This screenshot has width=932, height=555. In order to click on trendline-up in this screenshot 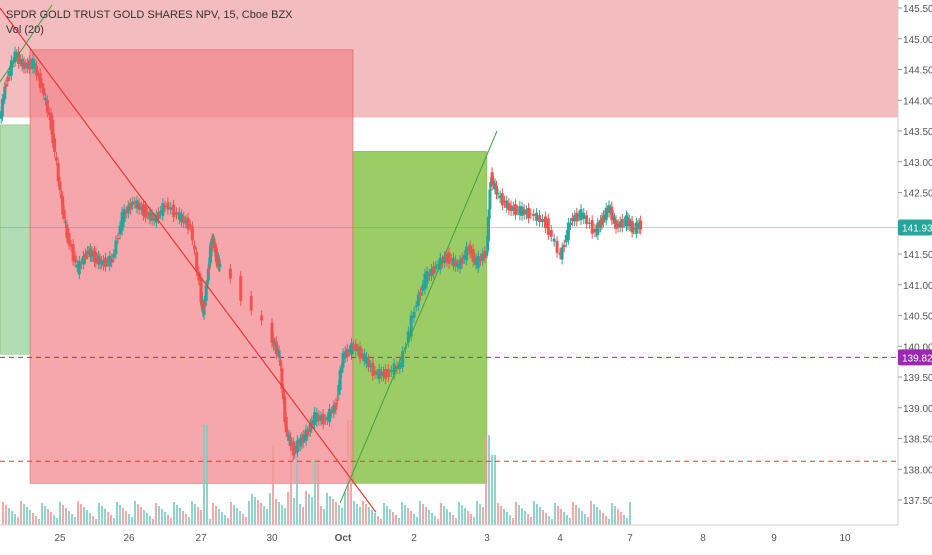, I will do `click(418, 317)`.